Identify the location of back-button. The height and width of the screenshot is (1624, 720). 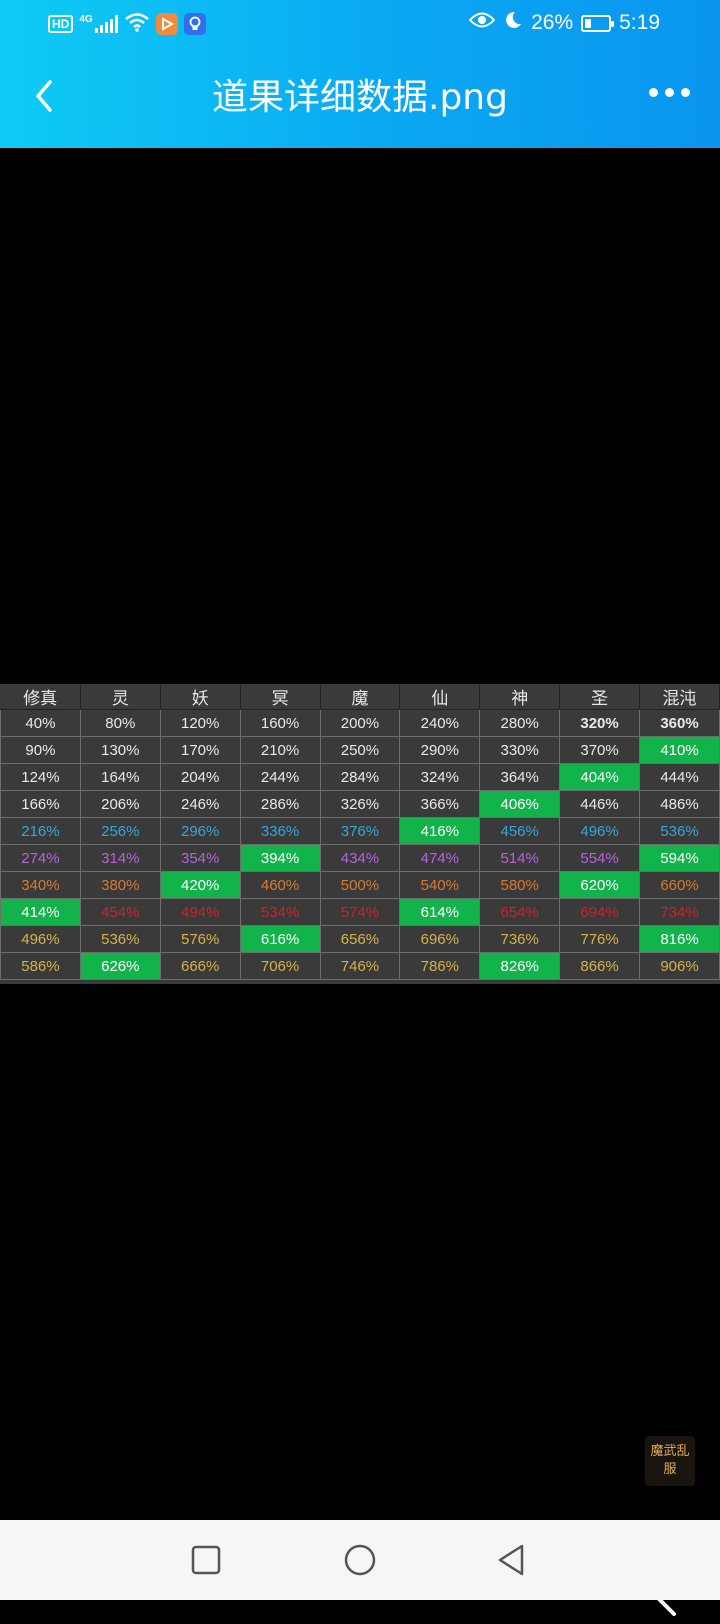
(45, 96).